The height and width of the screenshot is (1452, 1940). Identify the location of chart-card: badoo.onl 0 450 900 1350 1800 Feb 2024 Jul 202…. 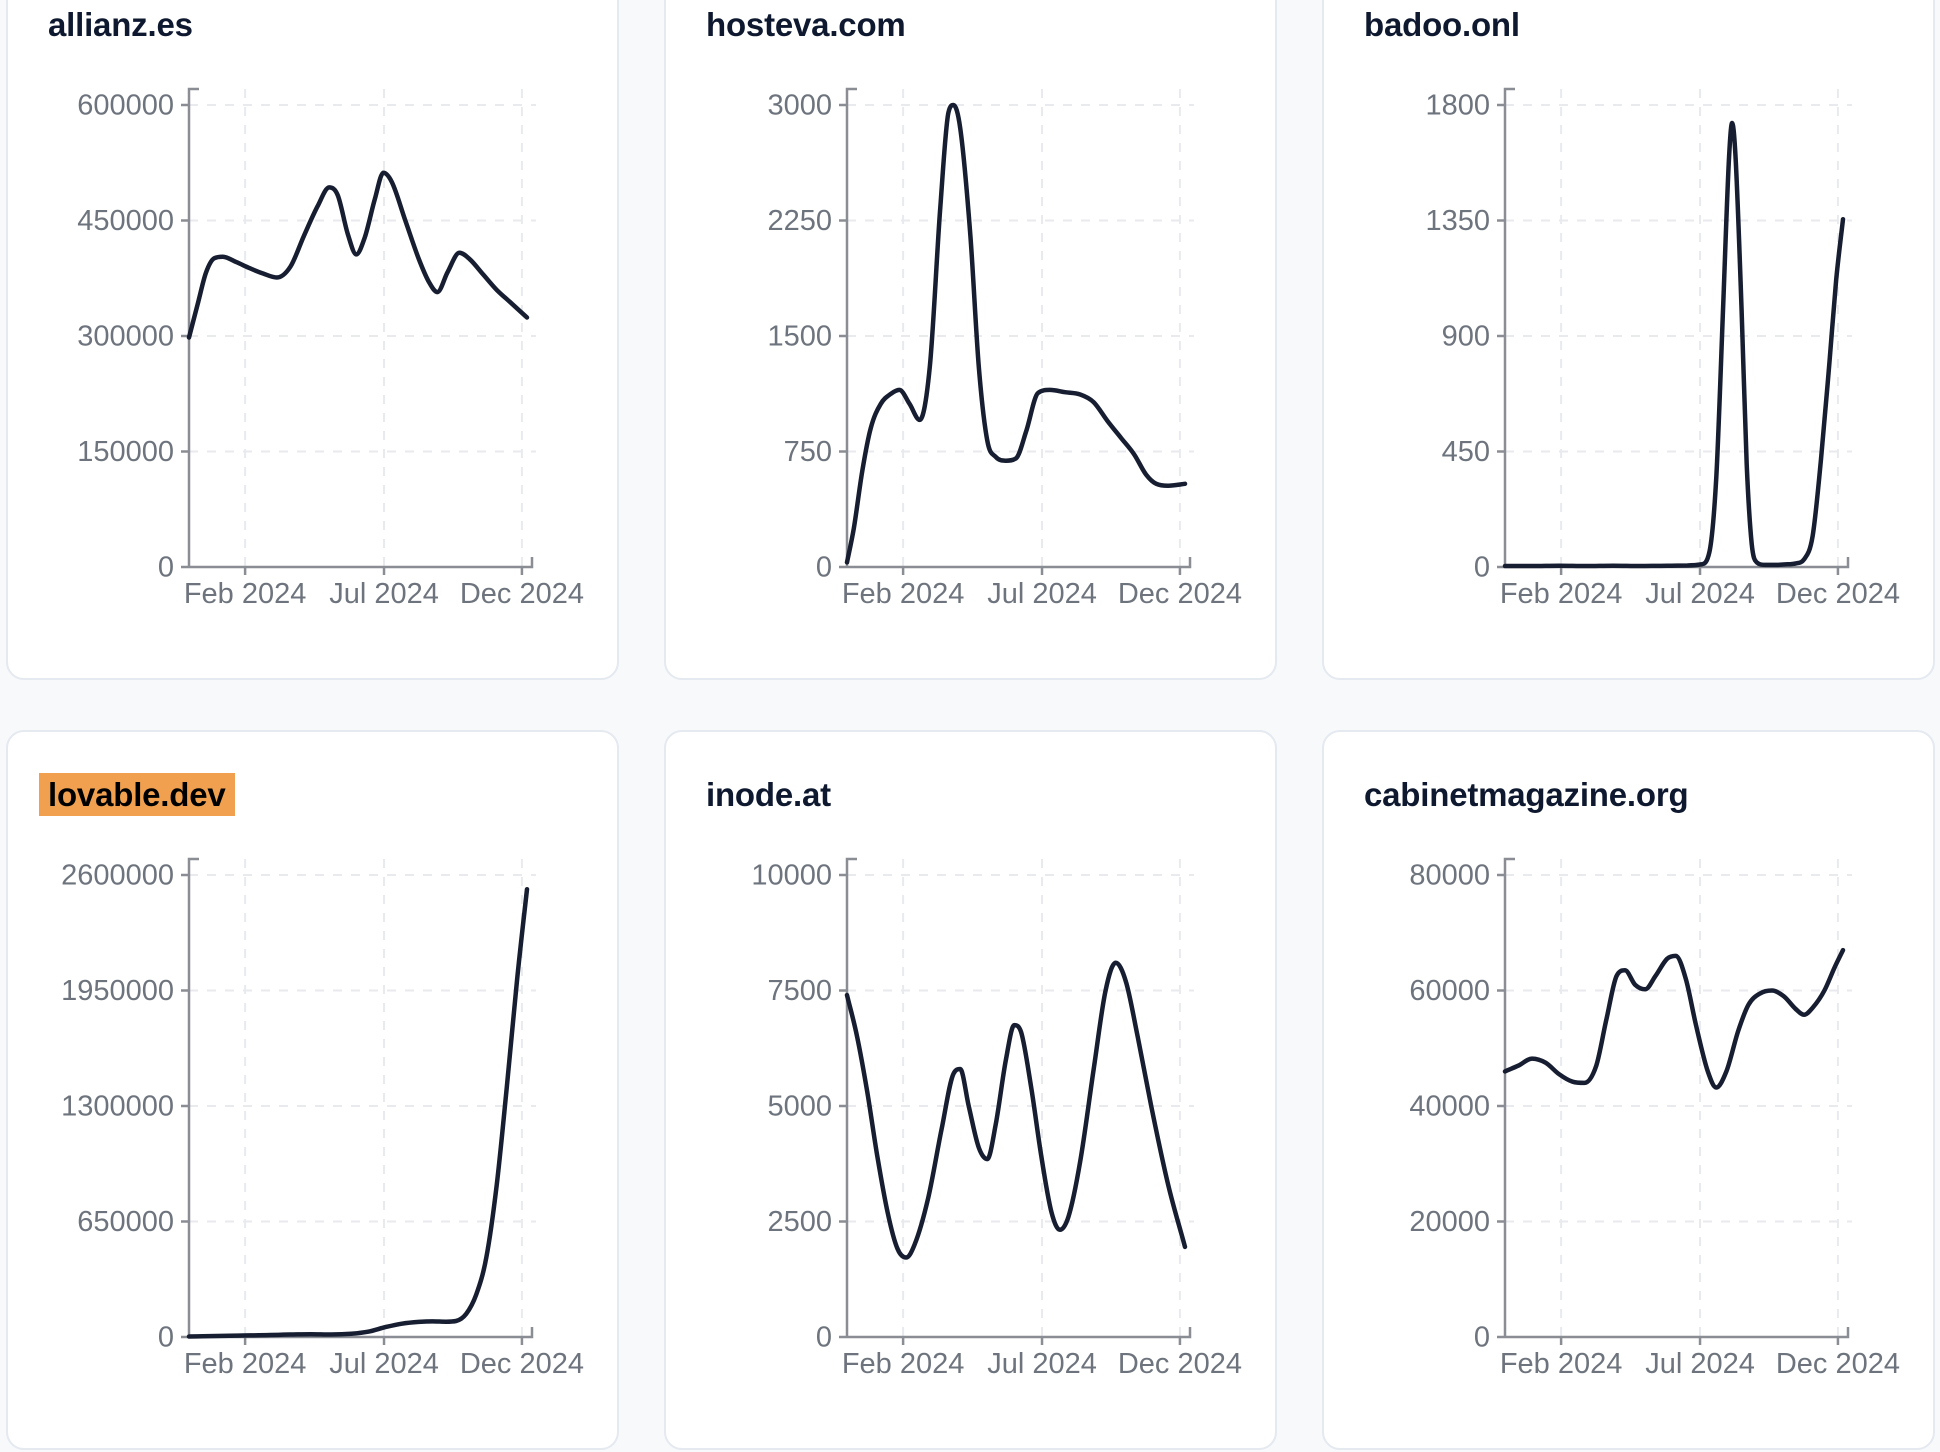
(1628, 340).